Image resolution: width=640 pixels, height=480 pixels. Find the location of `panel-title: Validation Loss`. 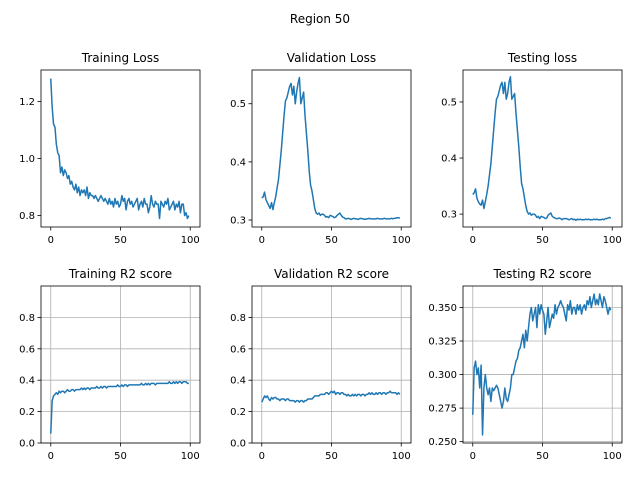

panel-title: Validation Loss is located at coordinates (331, 58).